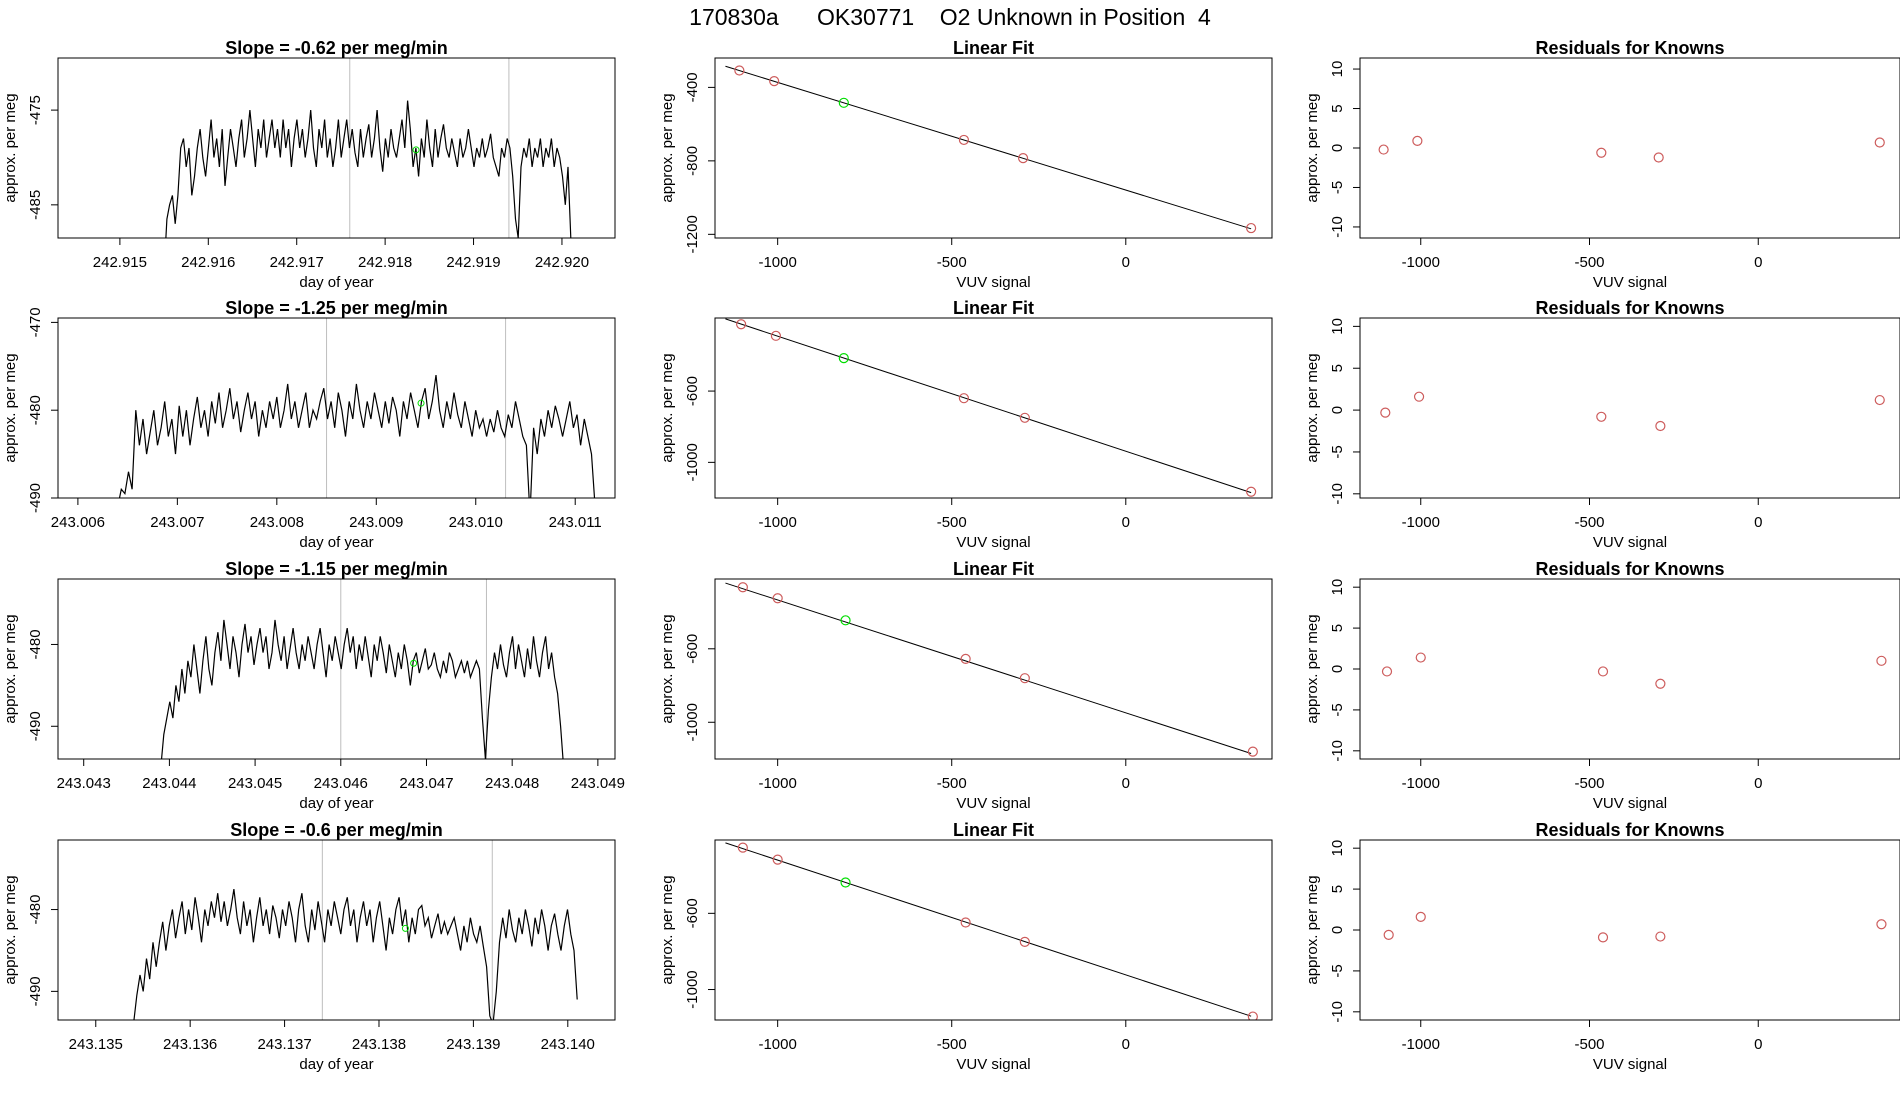 This screenshot has width=1900, height=1100. Describe the element at coordinates (667, 929) in the screenshot. I see `chart-11-y-axis-label: approx. per meg` at that location.